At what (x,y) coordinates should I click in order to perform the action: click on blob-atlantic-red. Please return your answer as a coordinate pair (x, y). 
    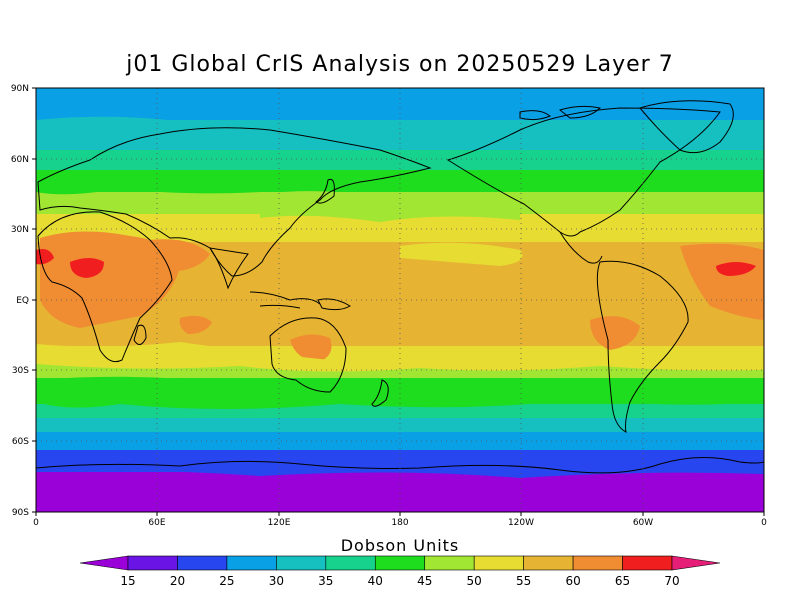
    Looking at the image, I should click on (736, 269).